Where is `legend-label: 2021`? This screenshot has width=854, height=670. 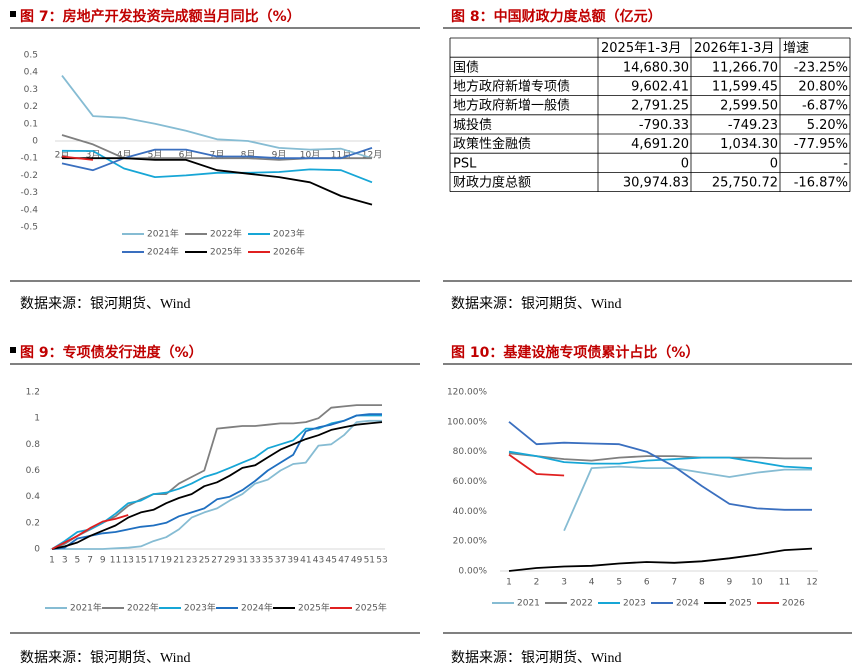
legend-label: 2021 is located at coordinates (528, 604).